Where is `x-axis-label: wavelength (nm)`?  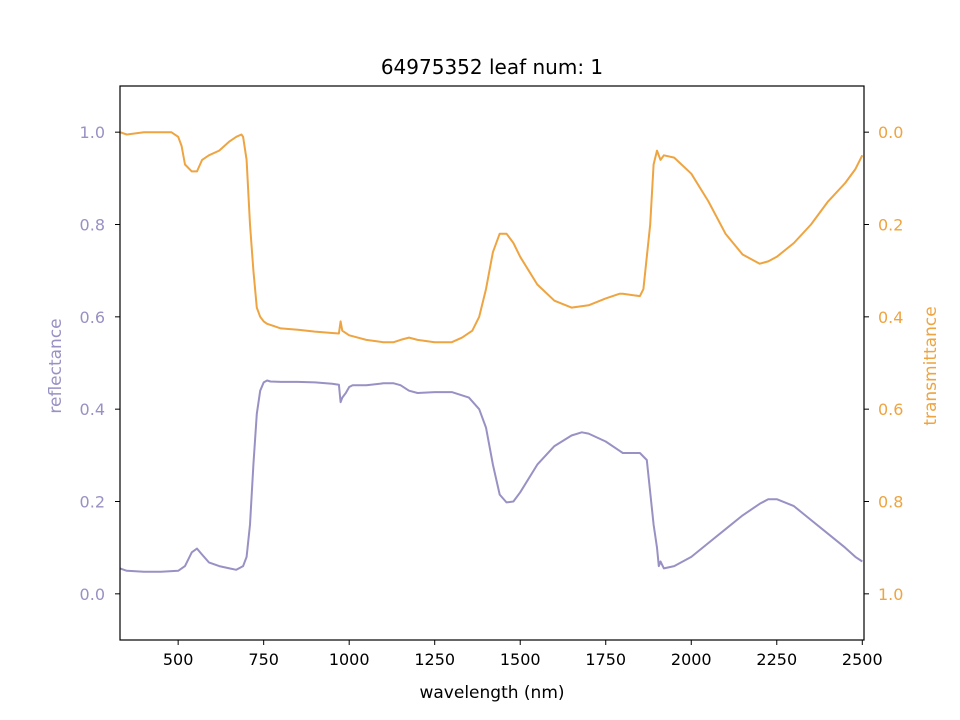
x-axis-label: wavelength (nm) is located at coordinates (491, 693).